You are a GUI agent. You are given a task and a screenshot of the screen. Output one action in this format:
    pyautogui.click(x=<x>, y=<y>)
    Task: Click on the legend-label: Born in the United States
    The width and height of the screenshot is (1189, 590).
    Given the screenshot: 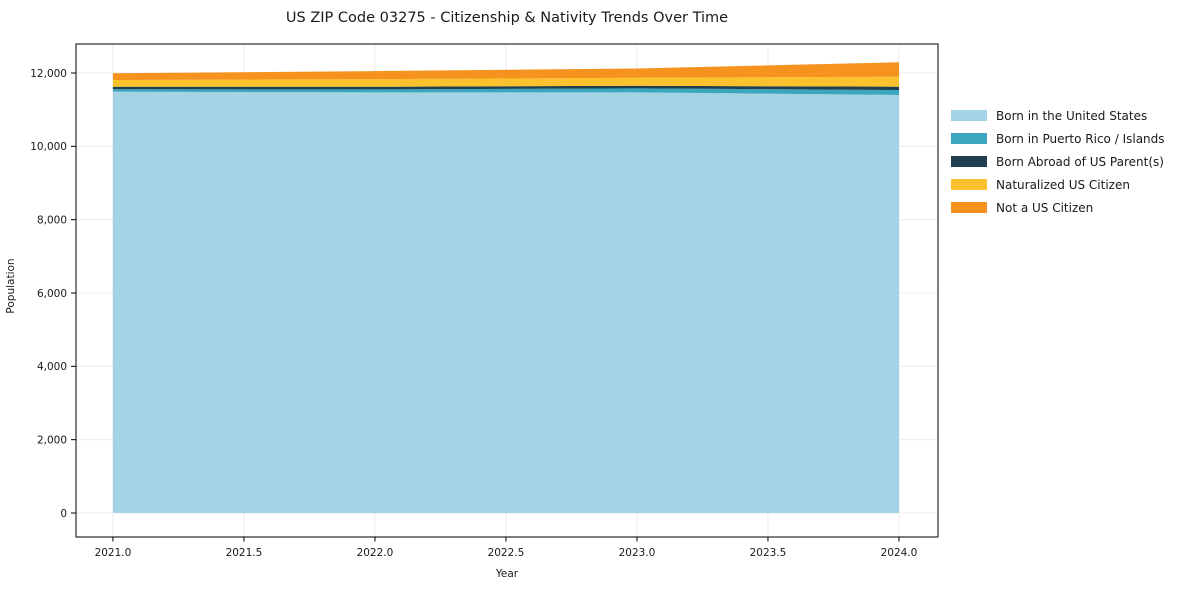 What is the action you would take?
    pyautogui.click(x=1072, y=115)
    